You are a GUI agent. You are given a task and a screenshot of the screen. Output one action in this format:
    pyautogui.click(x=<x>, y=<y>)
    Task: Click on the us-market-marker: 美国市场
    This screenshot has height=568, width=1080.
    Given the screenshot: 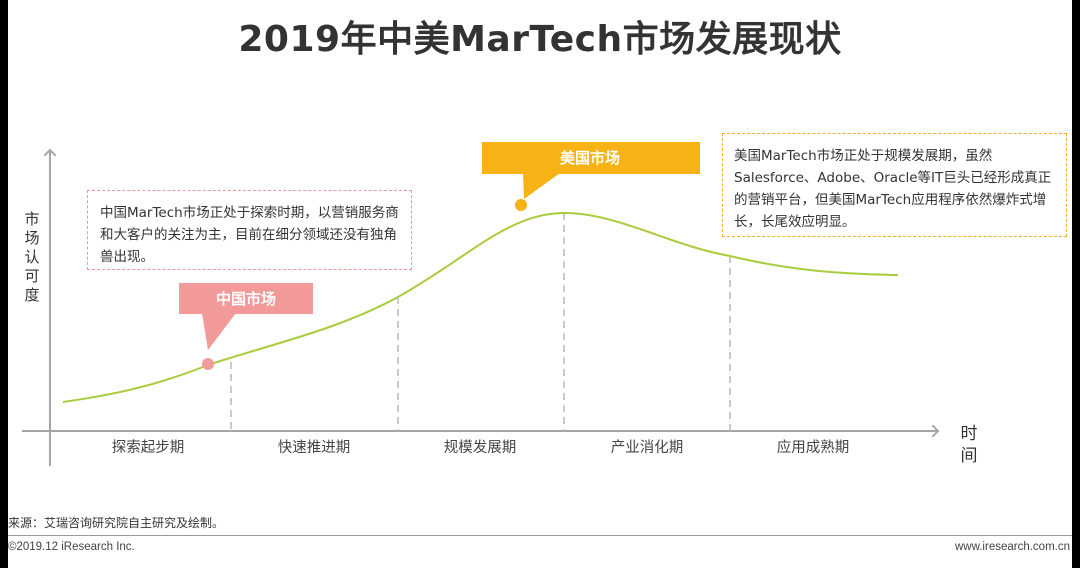 What is the action you would take?
    pyautogui.click(x=591, y=176)
    